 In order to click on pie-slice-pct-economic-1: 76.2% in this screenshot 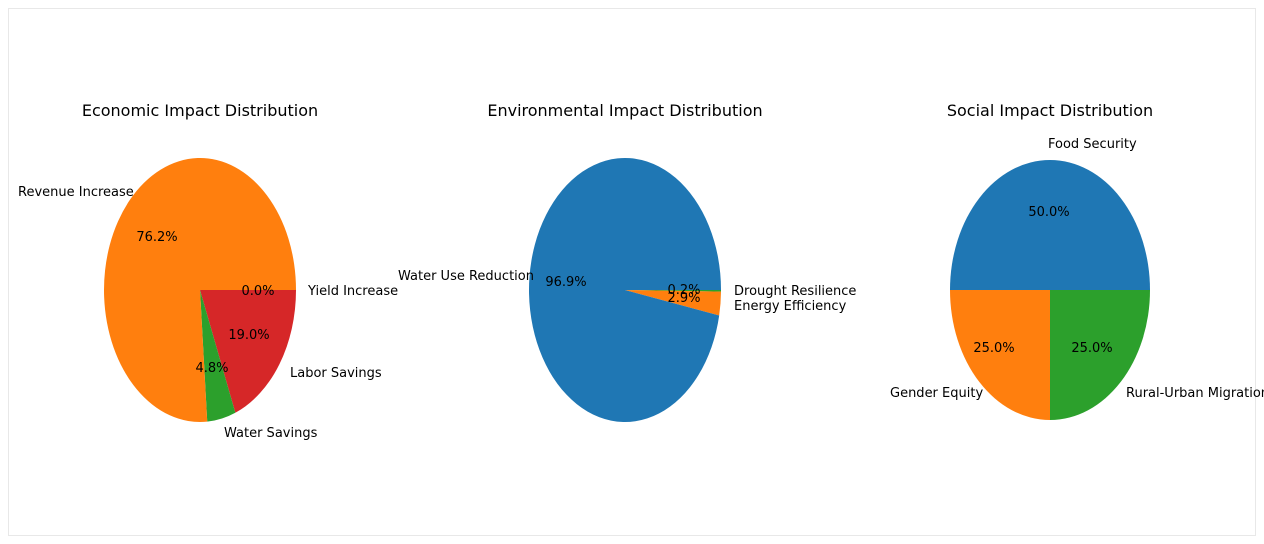, I will do `click(156, 237)`.